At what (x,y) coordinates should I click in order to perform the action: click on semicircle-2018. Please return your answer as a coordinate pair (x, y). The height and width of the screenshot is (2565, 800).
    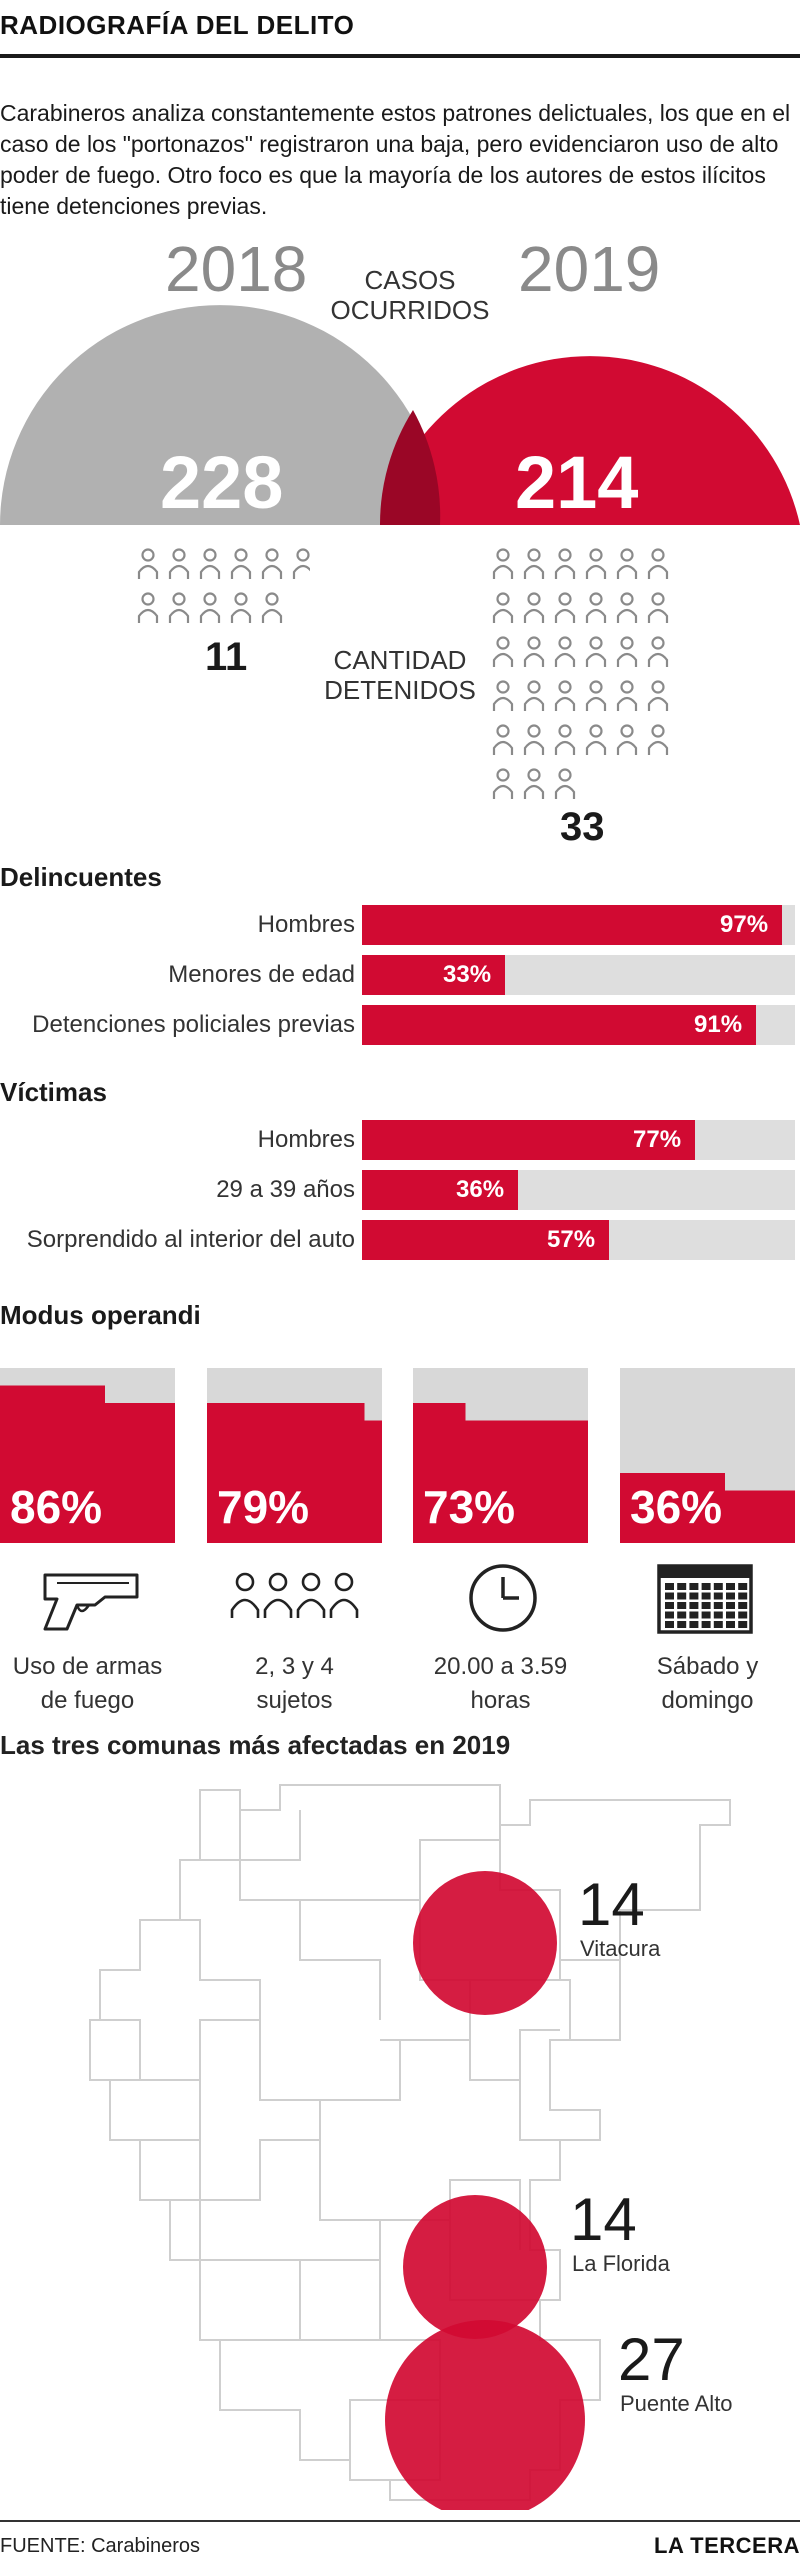
    Looking at the image, I should click on (220, 415).